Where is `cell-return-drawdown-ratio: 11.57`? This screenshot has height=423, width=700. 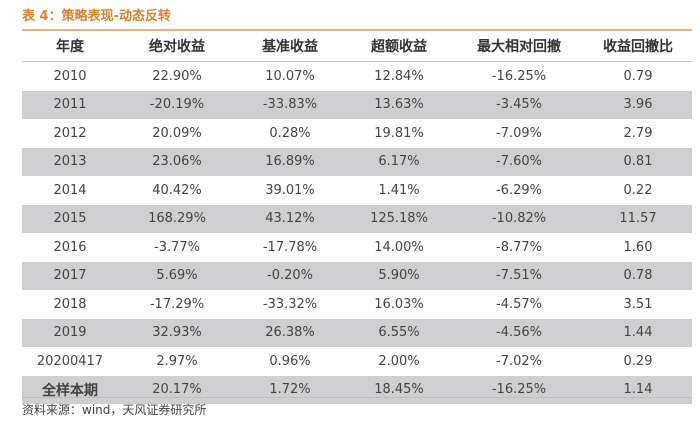 cell-return-drawdown-ratio: 11.57 is located at coordinates (638, 218).